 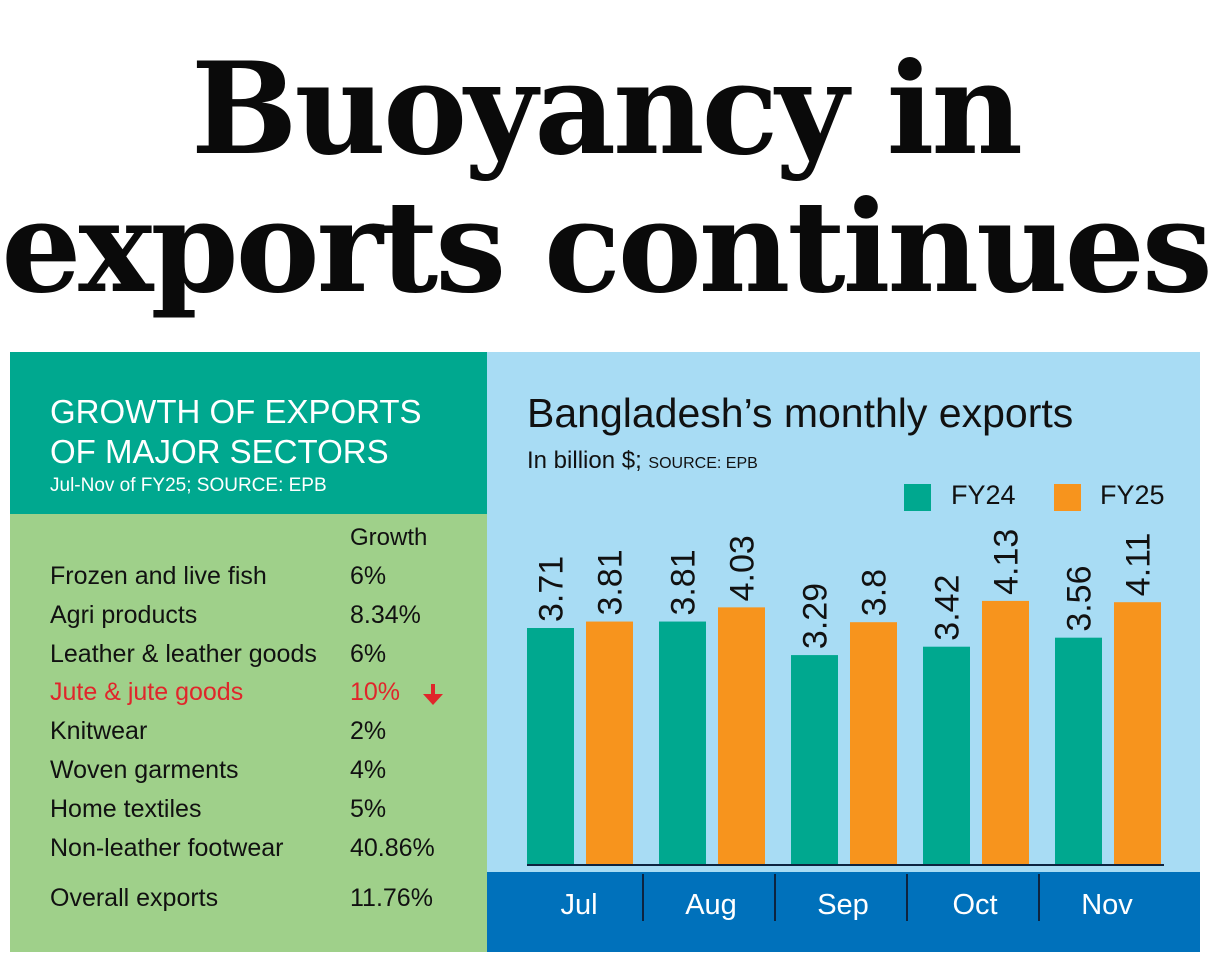 I want to click on sector-row-frozen-fish: Frozen and live fish 6%, so click(x=265, y=579).